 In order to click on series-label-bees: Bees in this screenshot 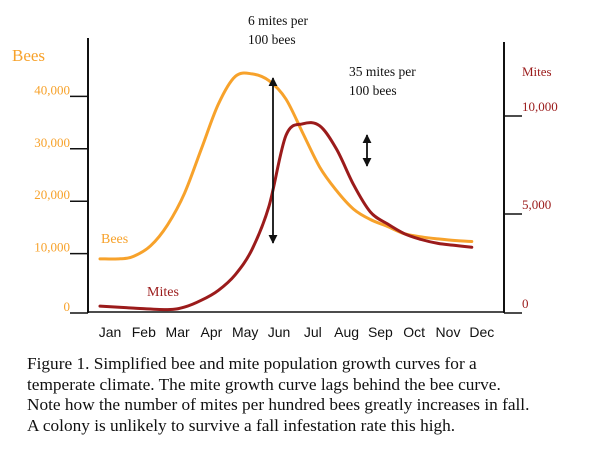, I will do `click(114, 239)`.